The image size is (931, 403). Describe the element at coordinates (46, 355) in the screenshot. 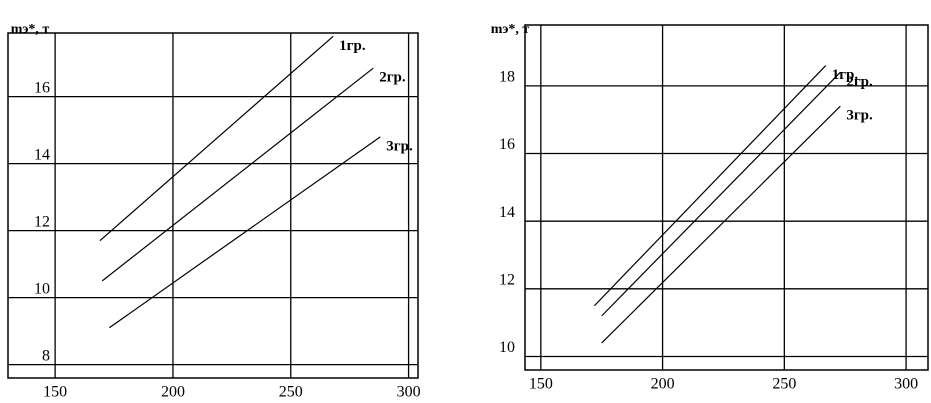

I see `y-tick-label: 8` at that location.